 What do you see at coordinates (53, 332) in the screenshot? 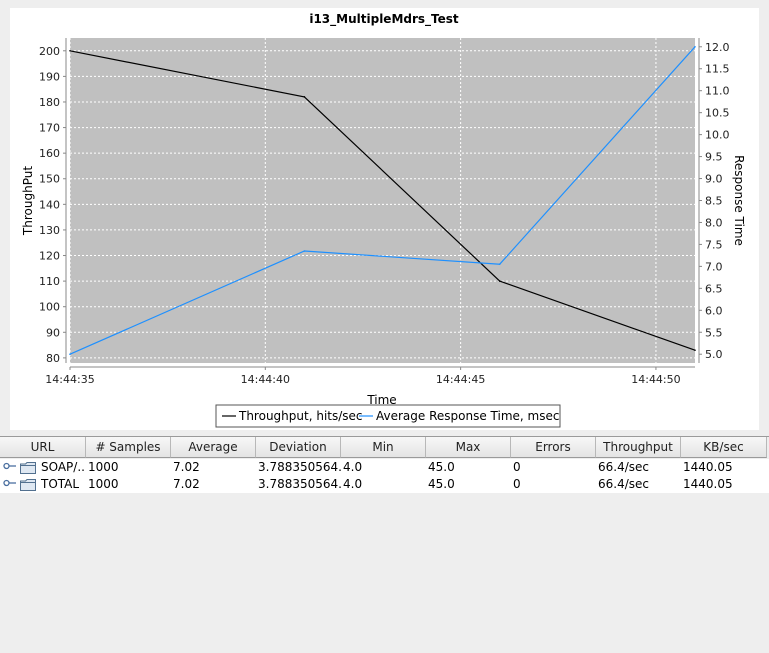
I see `y-tick-label: 90` at bounding box center [53, 332].